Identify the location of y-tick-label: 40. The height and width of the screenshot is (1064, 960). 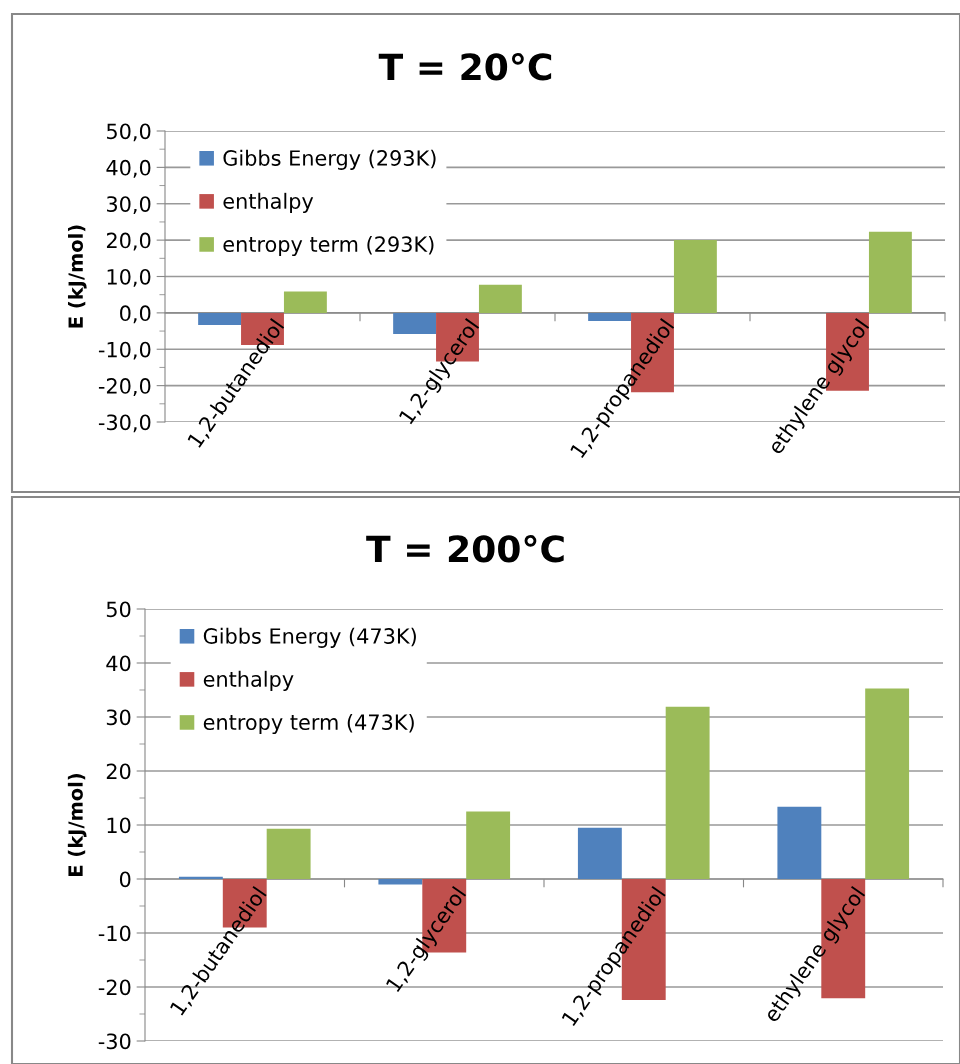
(118, 663).